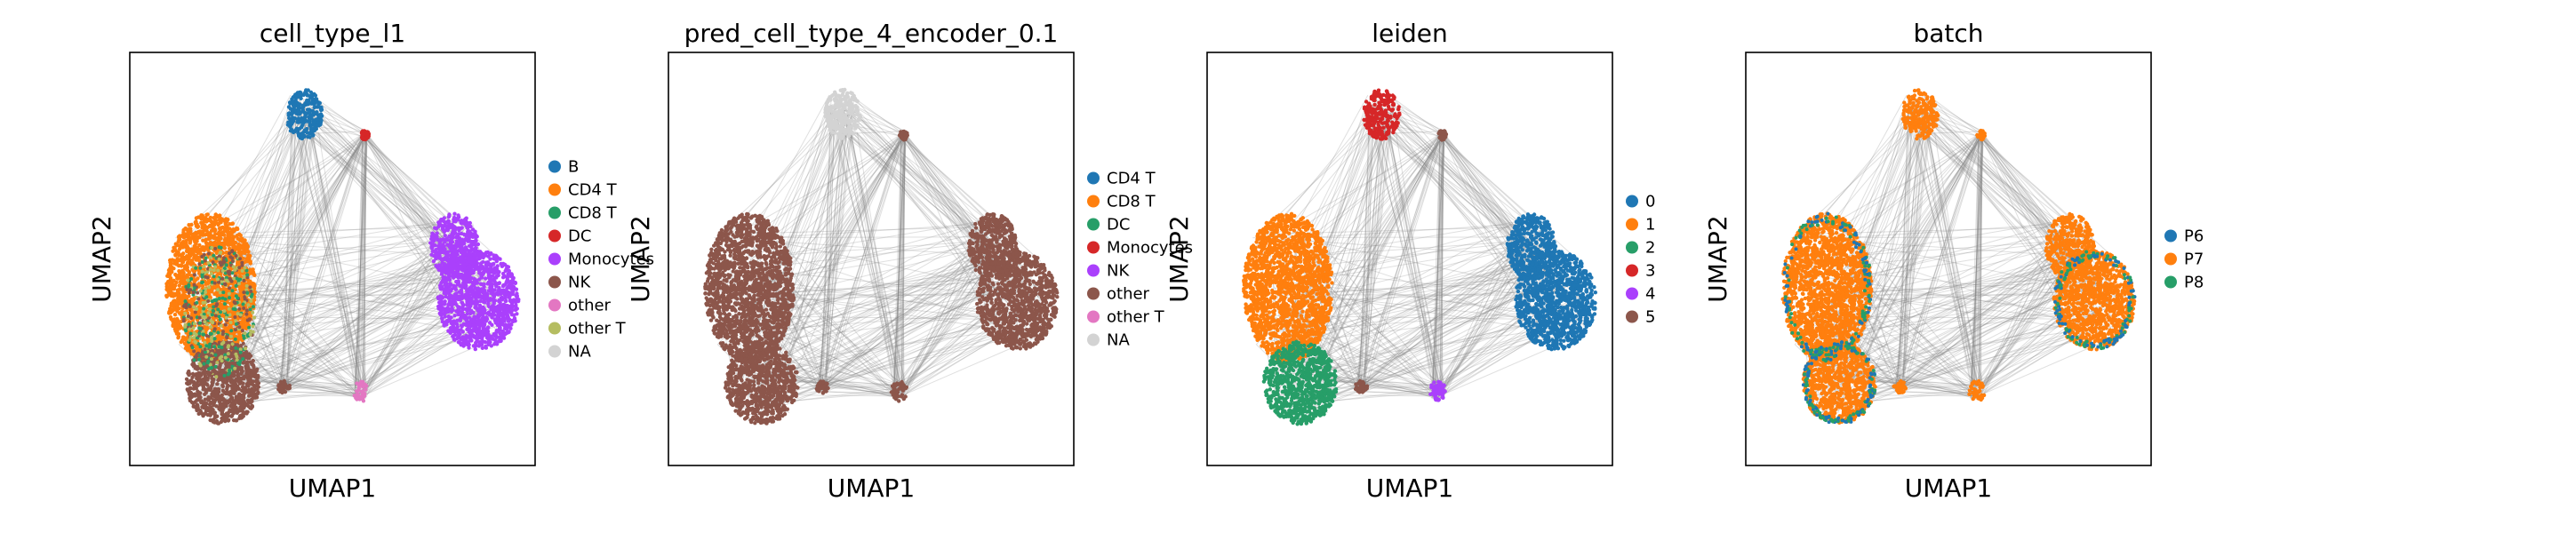 Image resolution: width=2576 pixels, height=533 pixels. What do you see at coordinates (554, 236) in the screenshot?
I see `legend-marker` at bounding box center [554, 236].